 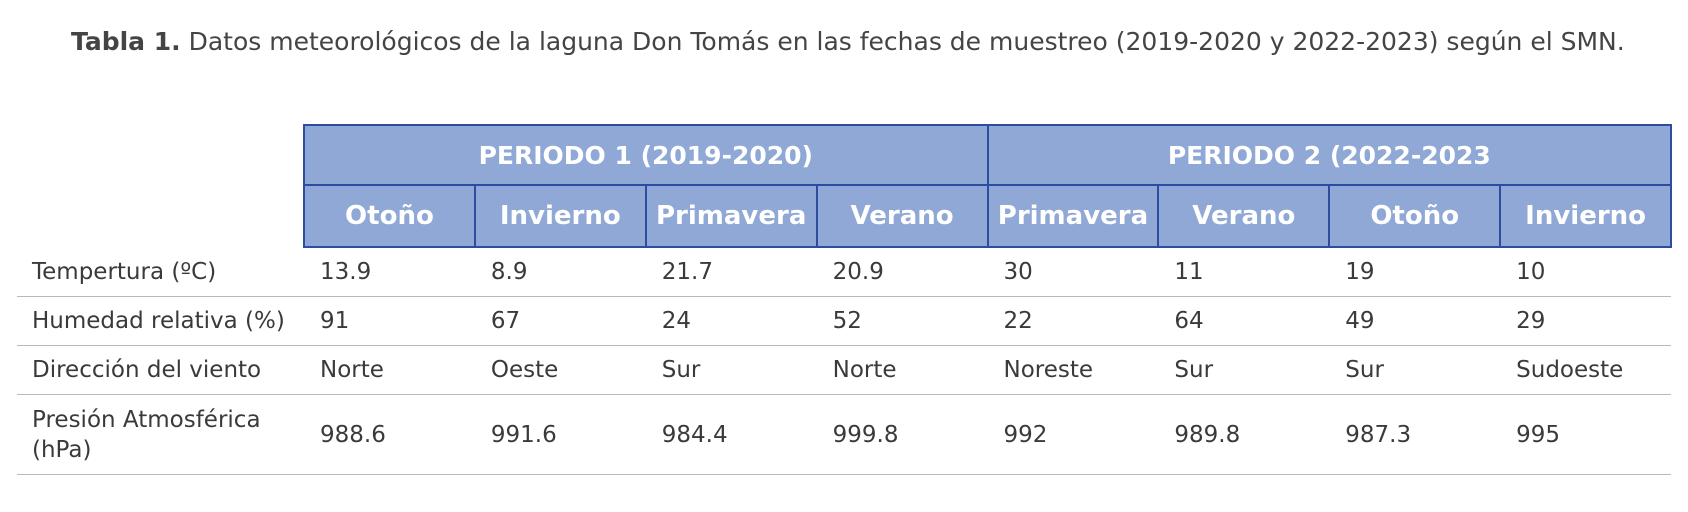 I want to click on table-cell: 987.3, so click(x=1415, y=434).